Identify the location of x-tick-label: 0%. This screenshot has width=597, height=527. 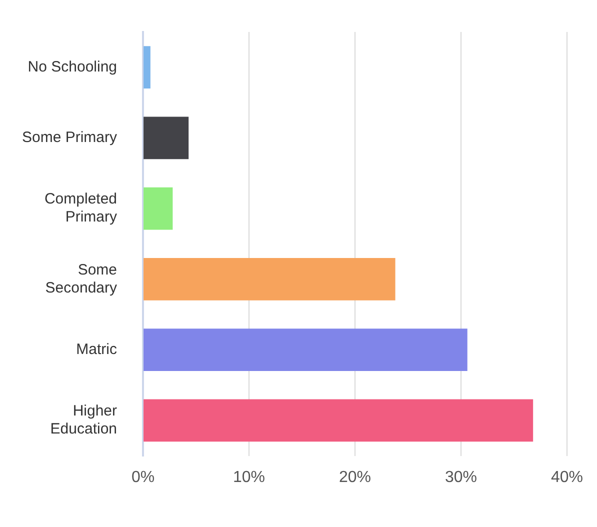
(143, 477).